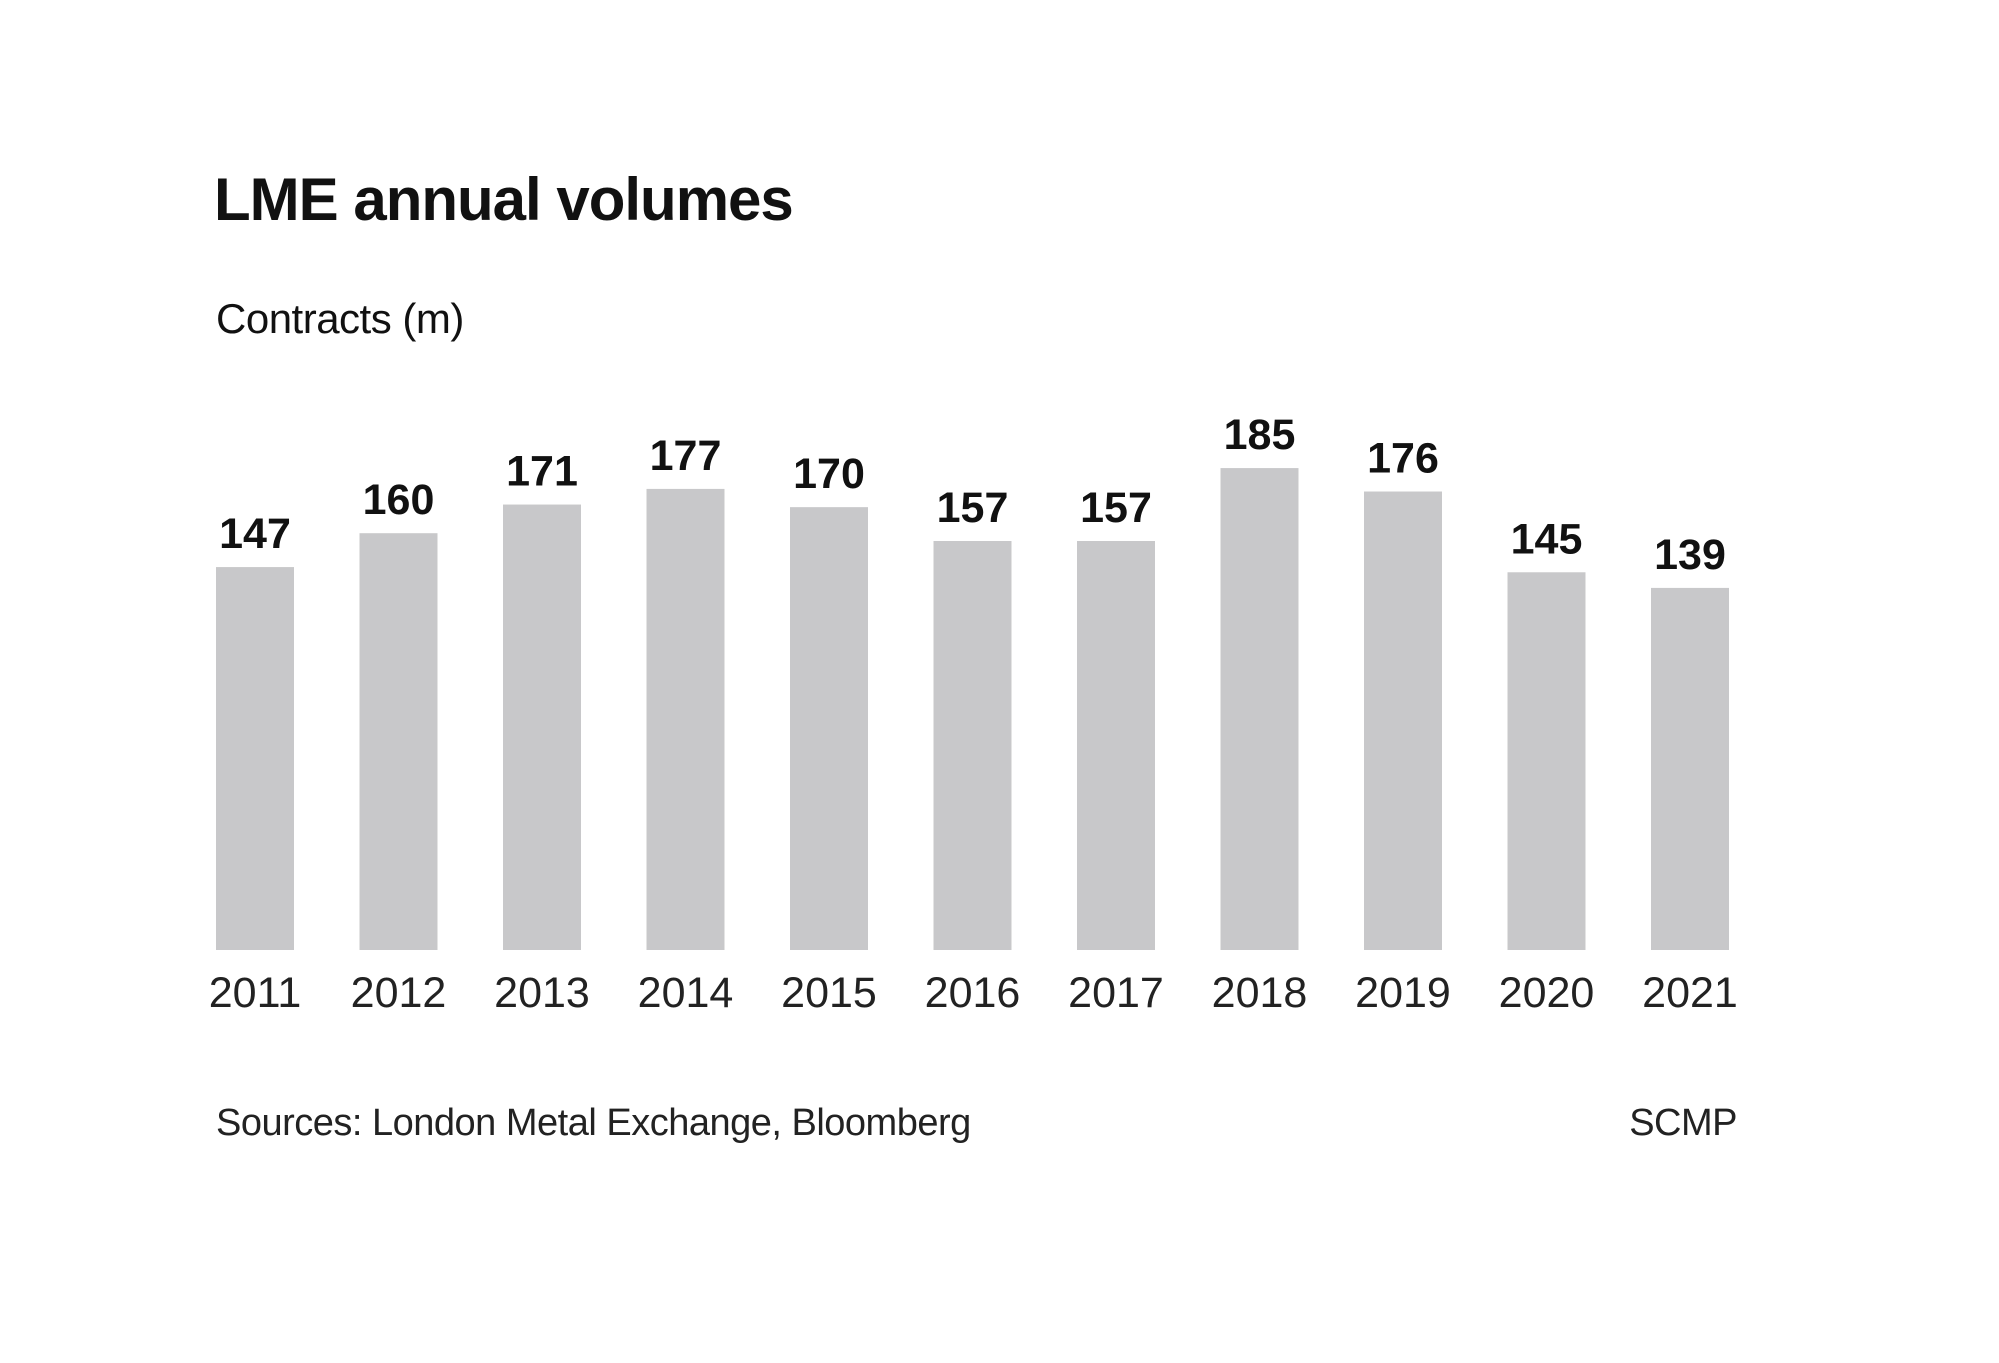 This screenshot has width=1999, height=1363. Describe the element at coordinates (972, 745) in the screenshot. I see `bar-2016` at that location.